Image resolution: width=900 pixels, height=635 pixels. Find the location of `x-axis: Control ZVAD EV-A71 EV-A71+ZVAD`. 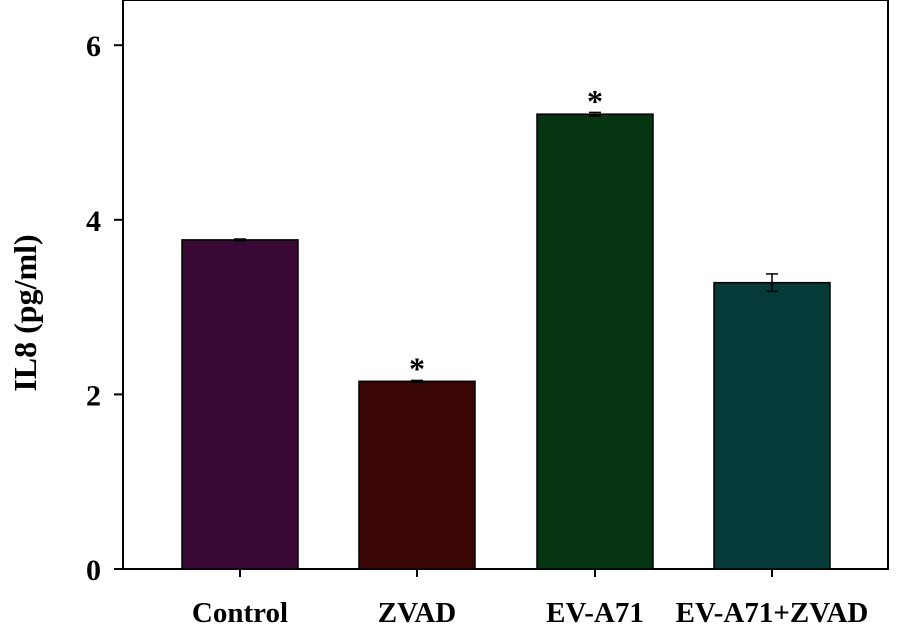

x-axis: Control ZVAD EV-A71 EV-A71+ZVAD is located at coordinates (530, 599).